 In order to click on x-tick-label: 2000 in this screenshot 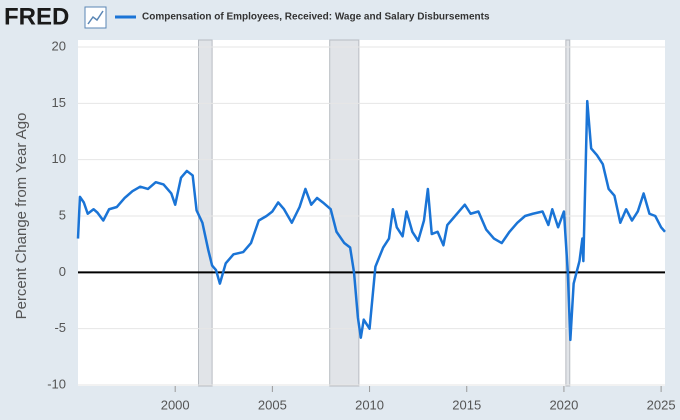, I will do `click(175, 404)`.